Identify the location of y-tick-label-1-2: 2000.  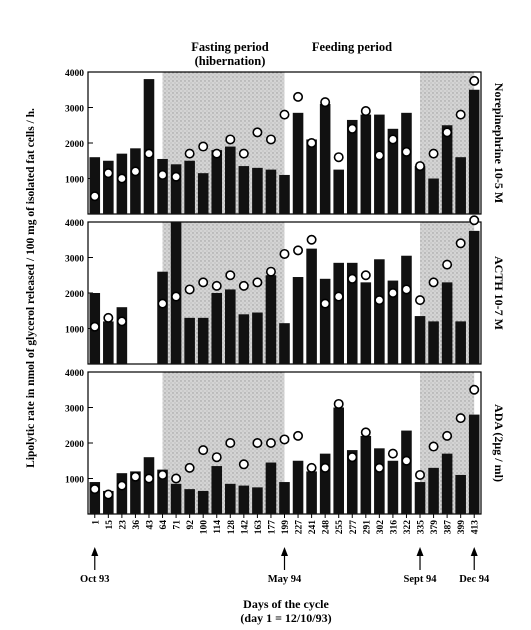
(74, 145).